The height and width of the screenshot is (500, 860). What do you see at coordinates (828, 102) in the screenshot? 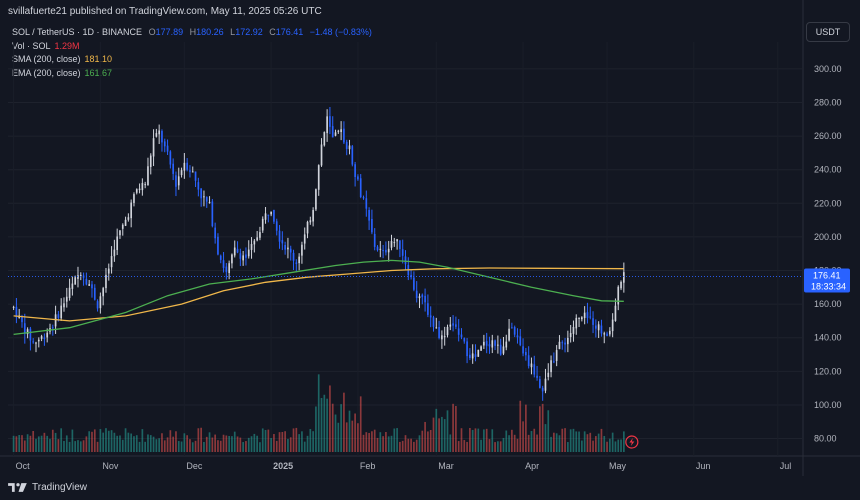
I see `y-tick-label: 280.00` at bounding box center [828, 102].